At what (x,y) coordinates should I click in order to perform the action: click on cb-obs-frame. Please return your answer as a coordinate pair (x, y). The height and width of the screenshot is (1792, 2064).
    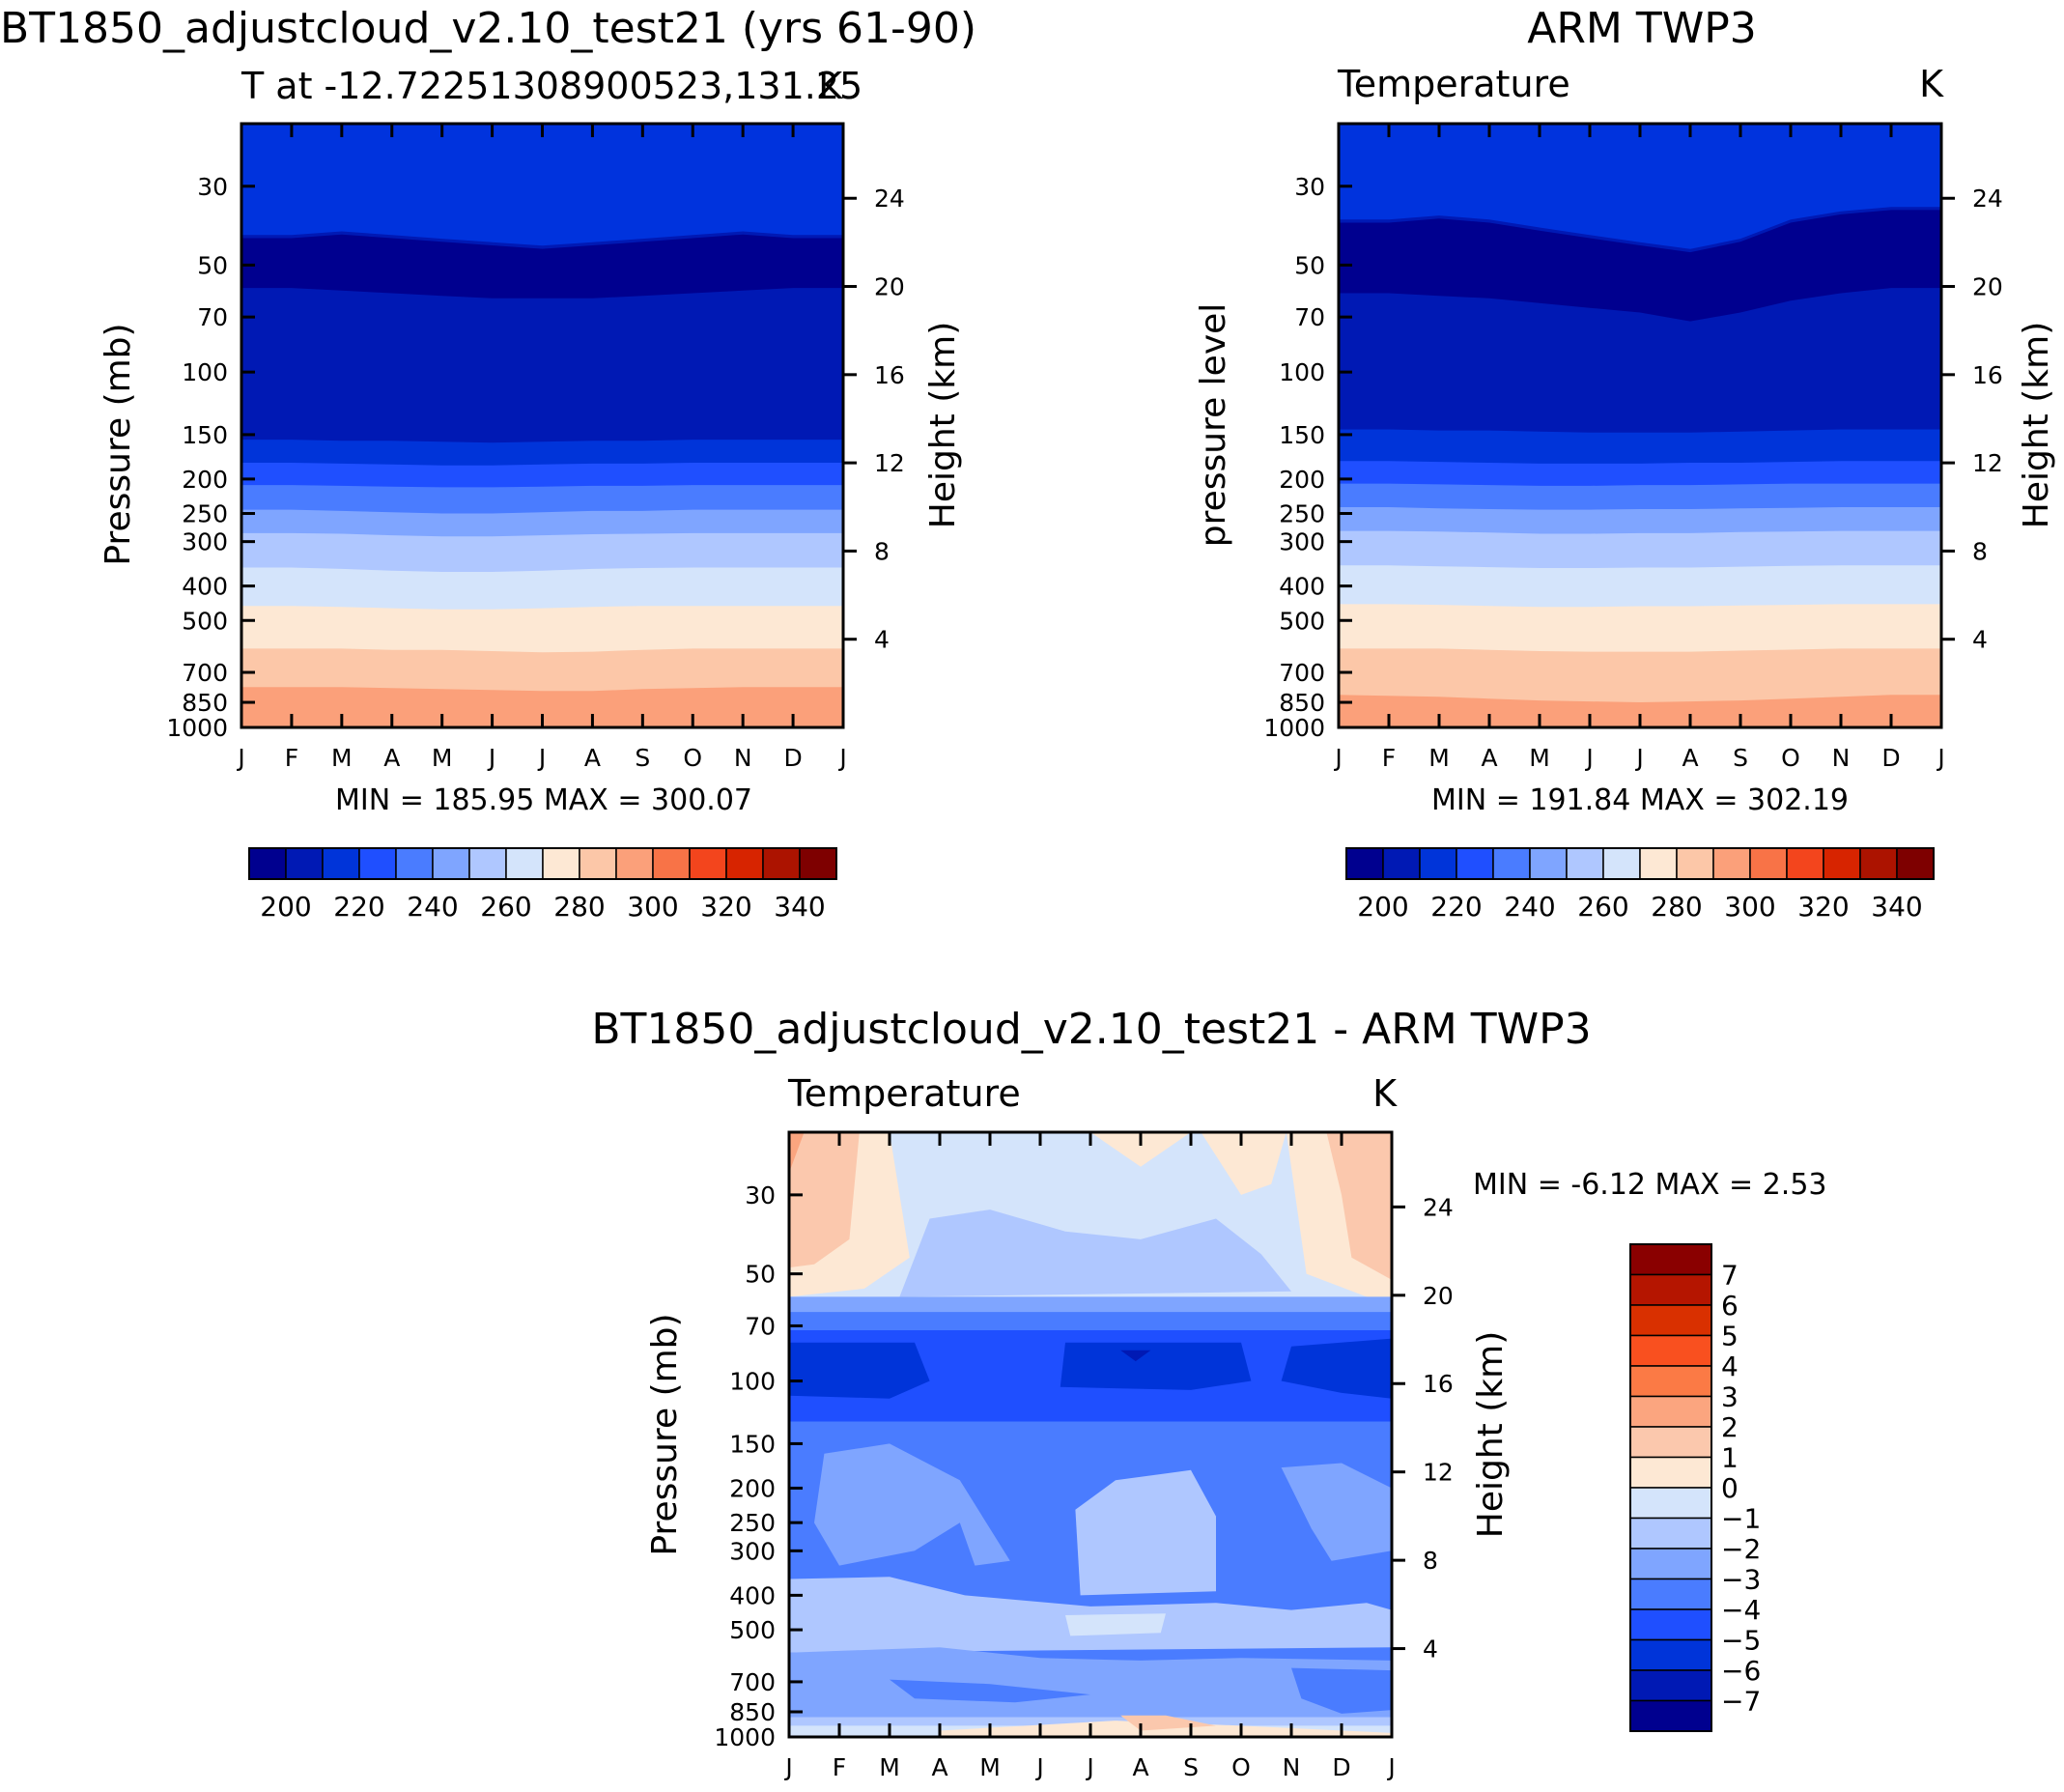
    Looking at the image, I should click on (1640, 863).